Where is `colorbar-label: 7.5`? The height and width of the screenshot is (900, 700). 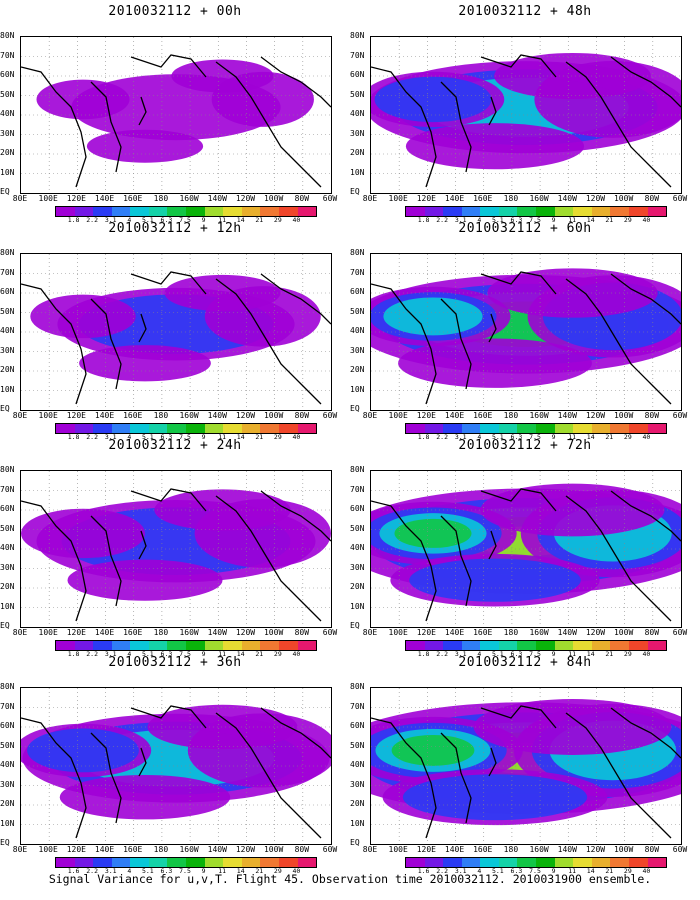
colorbar-label: 7.5 is located at coordinates (535, 220).